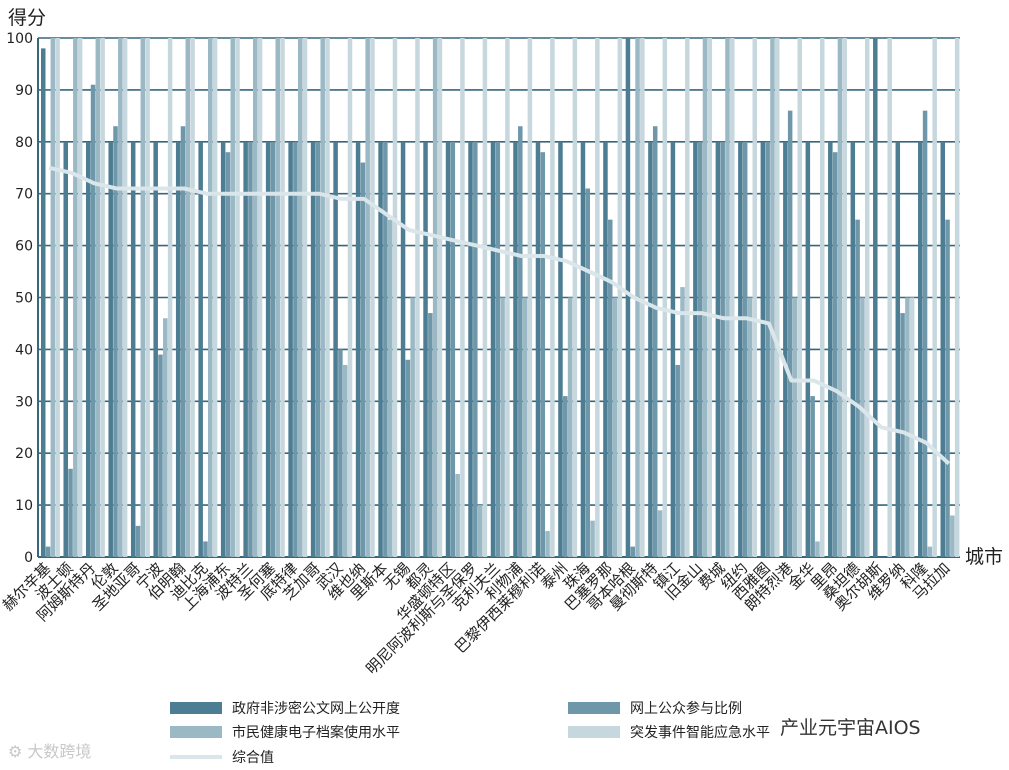 The image size is (1009, 770). Describe the element at coordinates (24, 91) in the screenshot. I see `y-tick-label: 90` at that location.